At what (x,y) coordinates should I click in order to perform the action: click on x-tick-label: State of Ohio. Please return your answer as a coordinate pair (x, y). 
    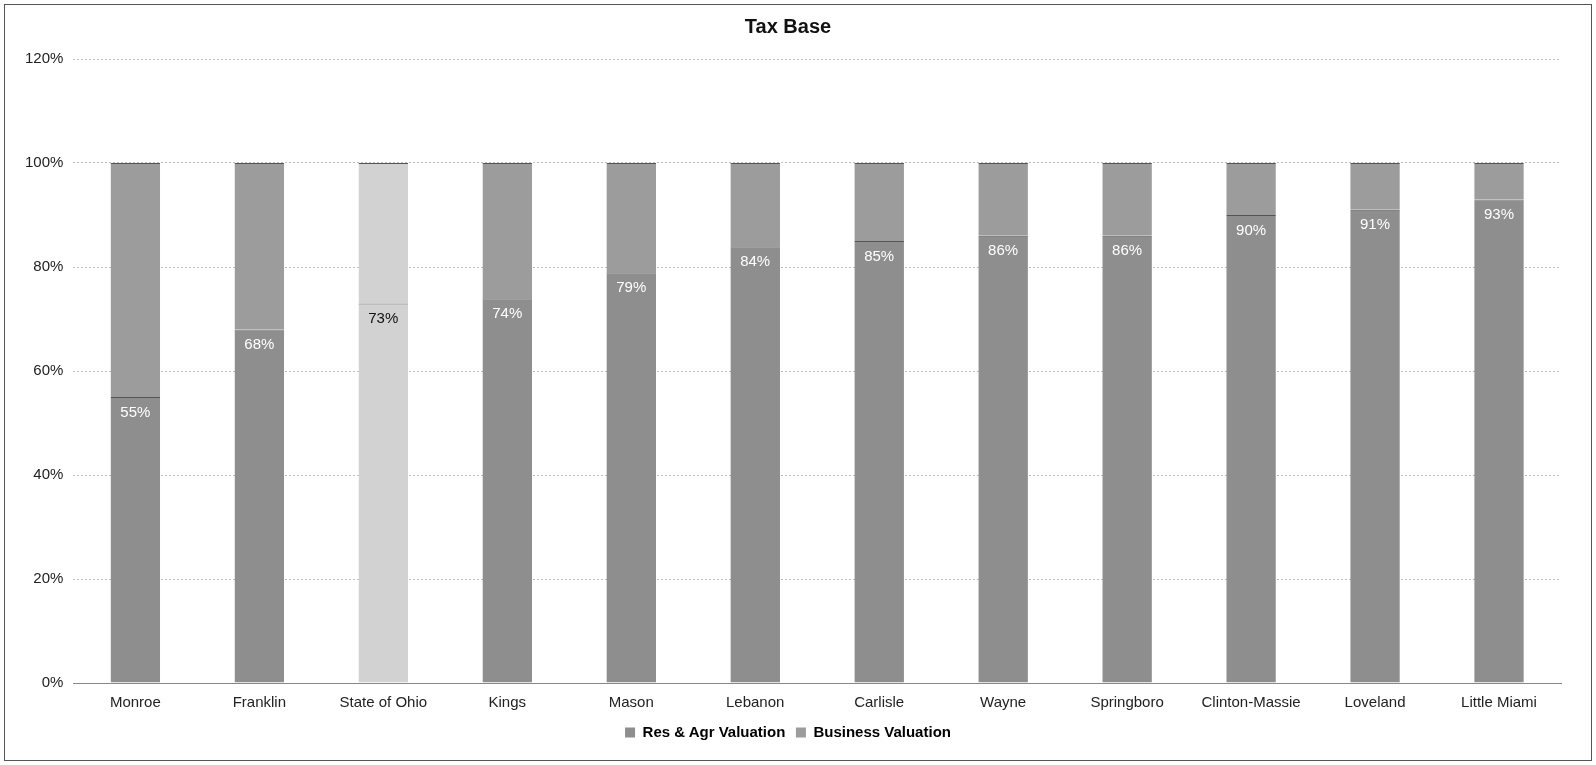
    Looking at the image, I should click on (383, 702).